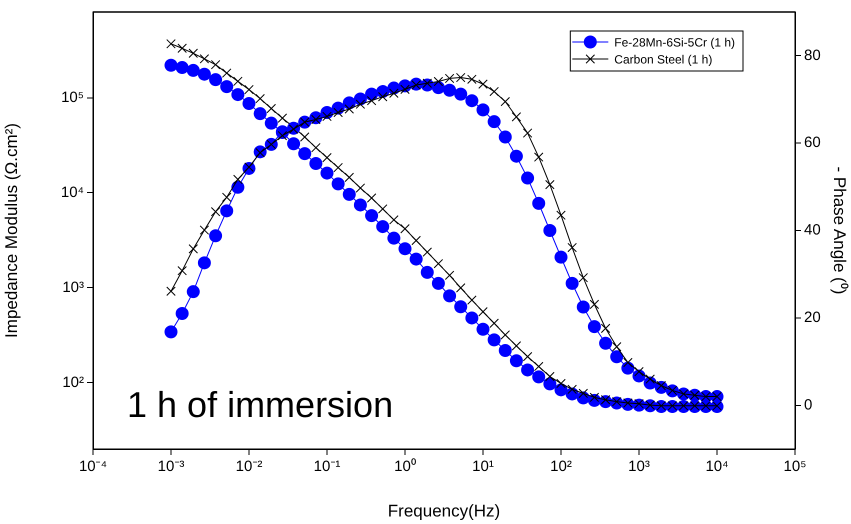 The height and width of the screenshot is (524, 851). Describe the element at coordinates (73, 382) in the screenshot. I see `y-tick-label: 10²` at that location.